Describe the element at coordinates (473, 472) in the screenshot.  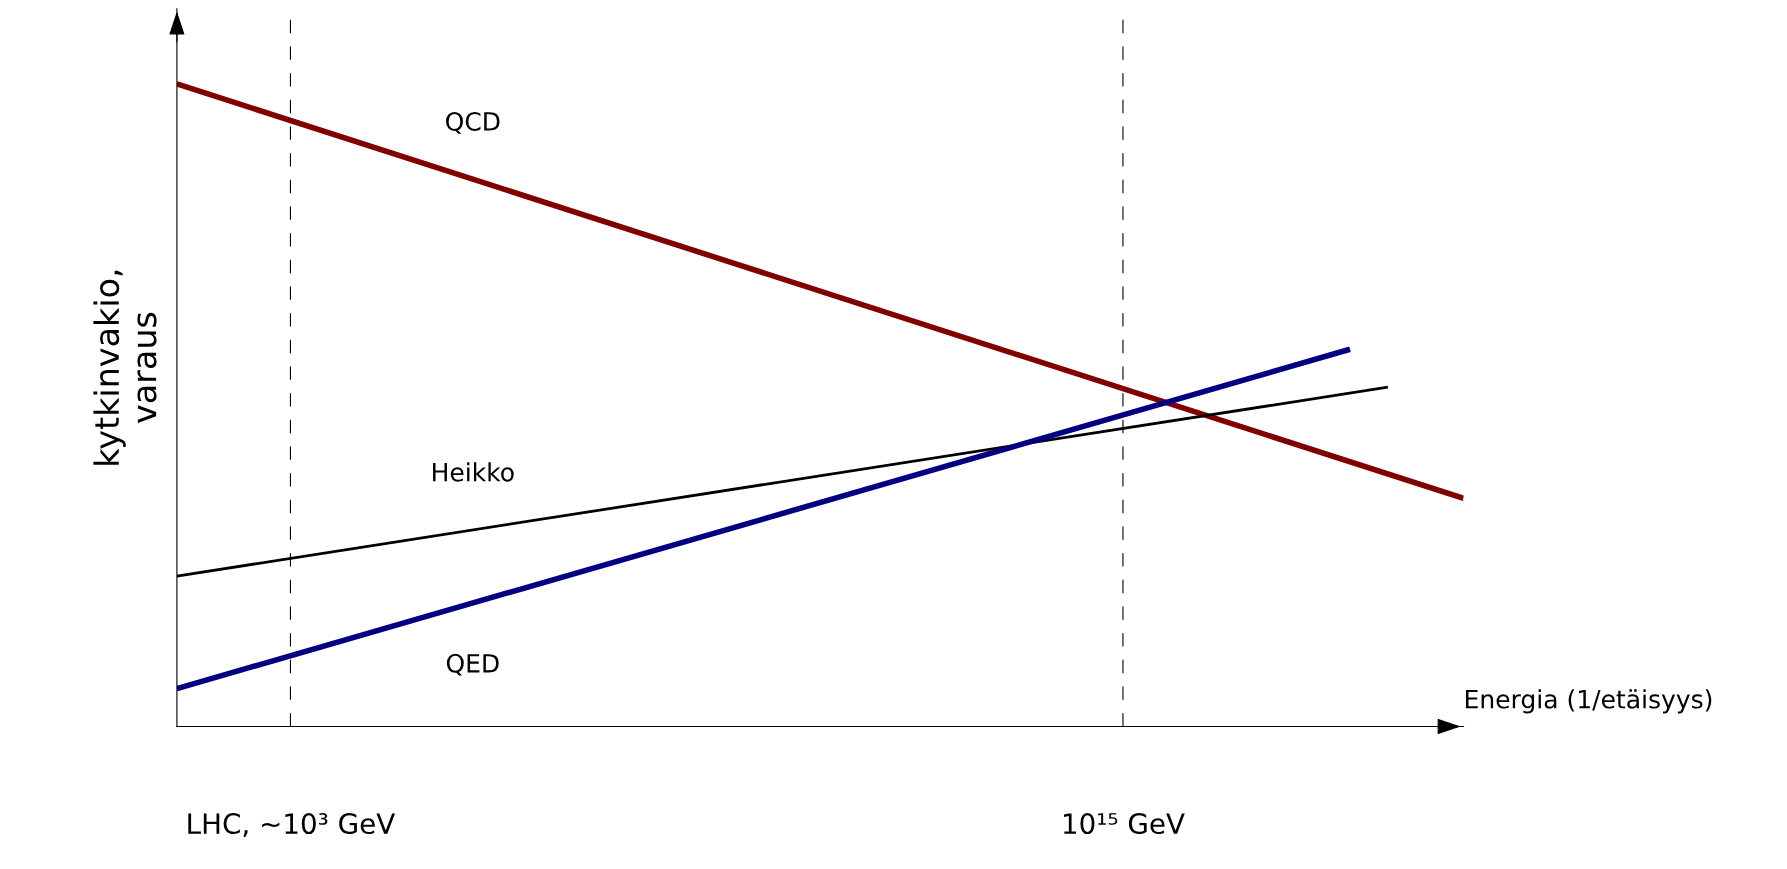
I see `series-label: Heikko` at that location.